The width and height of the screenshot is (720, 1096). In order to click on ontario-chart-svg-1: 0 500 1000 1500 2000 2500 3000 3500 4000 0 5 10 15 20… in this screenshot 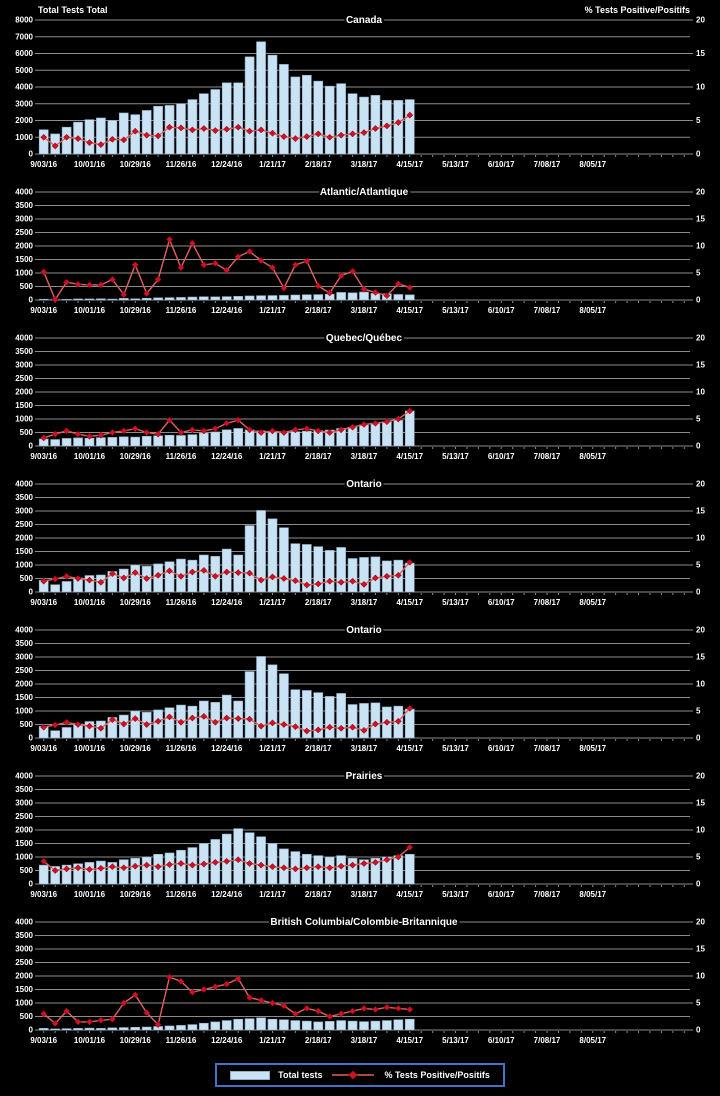, I will do `click(360, 542)`.